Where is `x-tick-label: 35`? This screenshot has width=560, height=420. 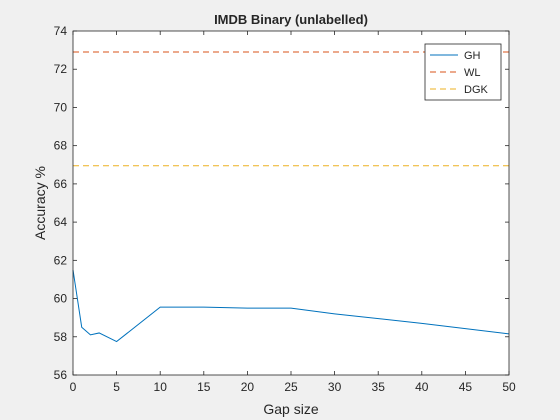 x-tick-label: 35 is located at coordinates (379, 387).